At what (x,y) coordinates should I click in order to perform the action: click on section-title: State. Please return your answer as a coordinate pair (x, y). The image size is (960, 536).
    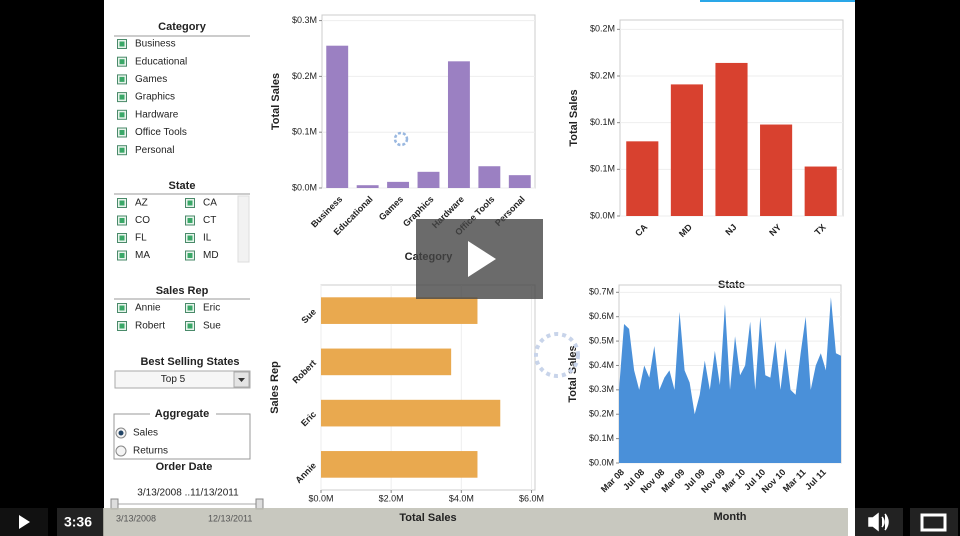
    Looking at the image, I should click on (182, 186).